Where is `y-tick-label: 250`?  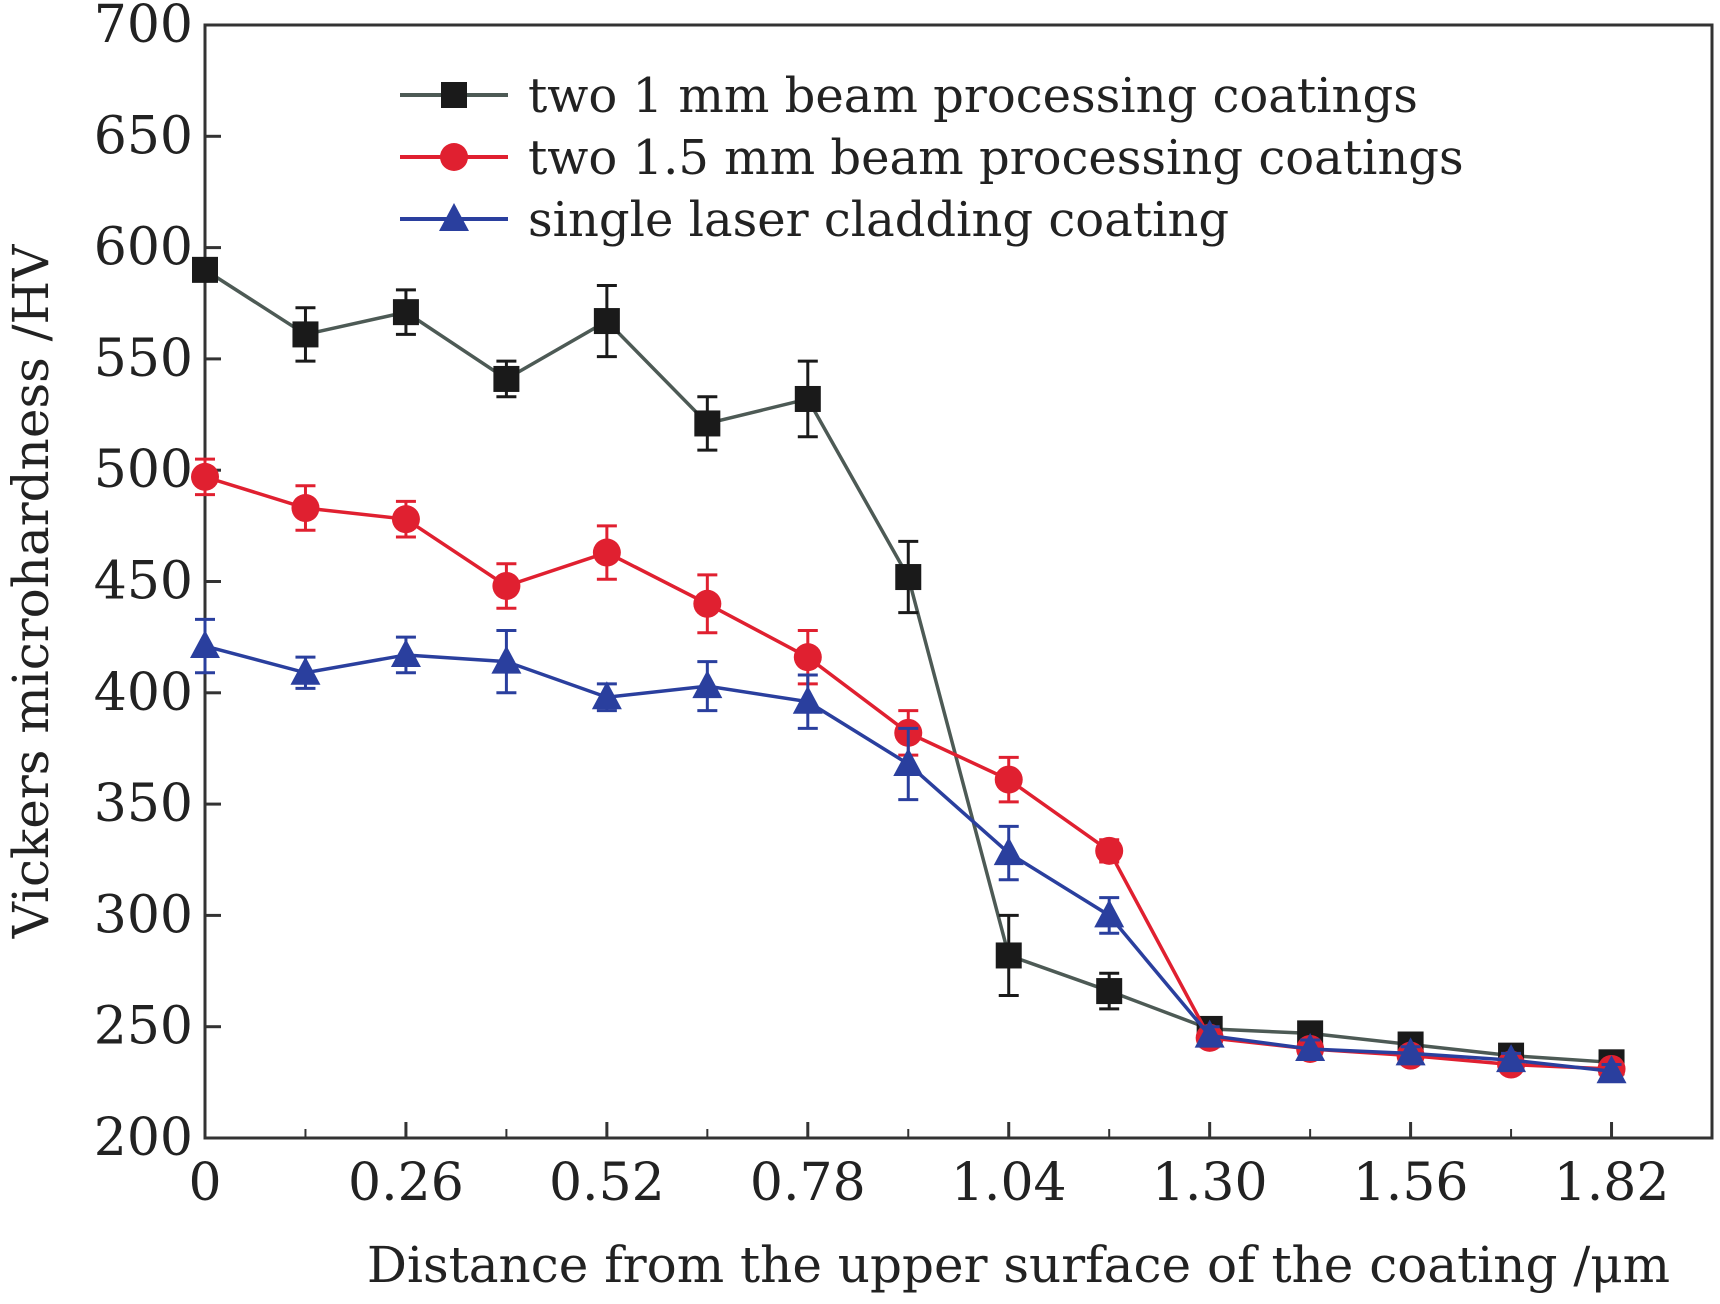
y-tick-label: 250 is located at coordinates (143, 1027).